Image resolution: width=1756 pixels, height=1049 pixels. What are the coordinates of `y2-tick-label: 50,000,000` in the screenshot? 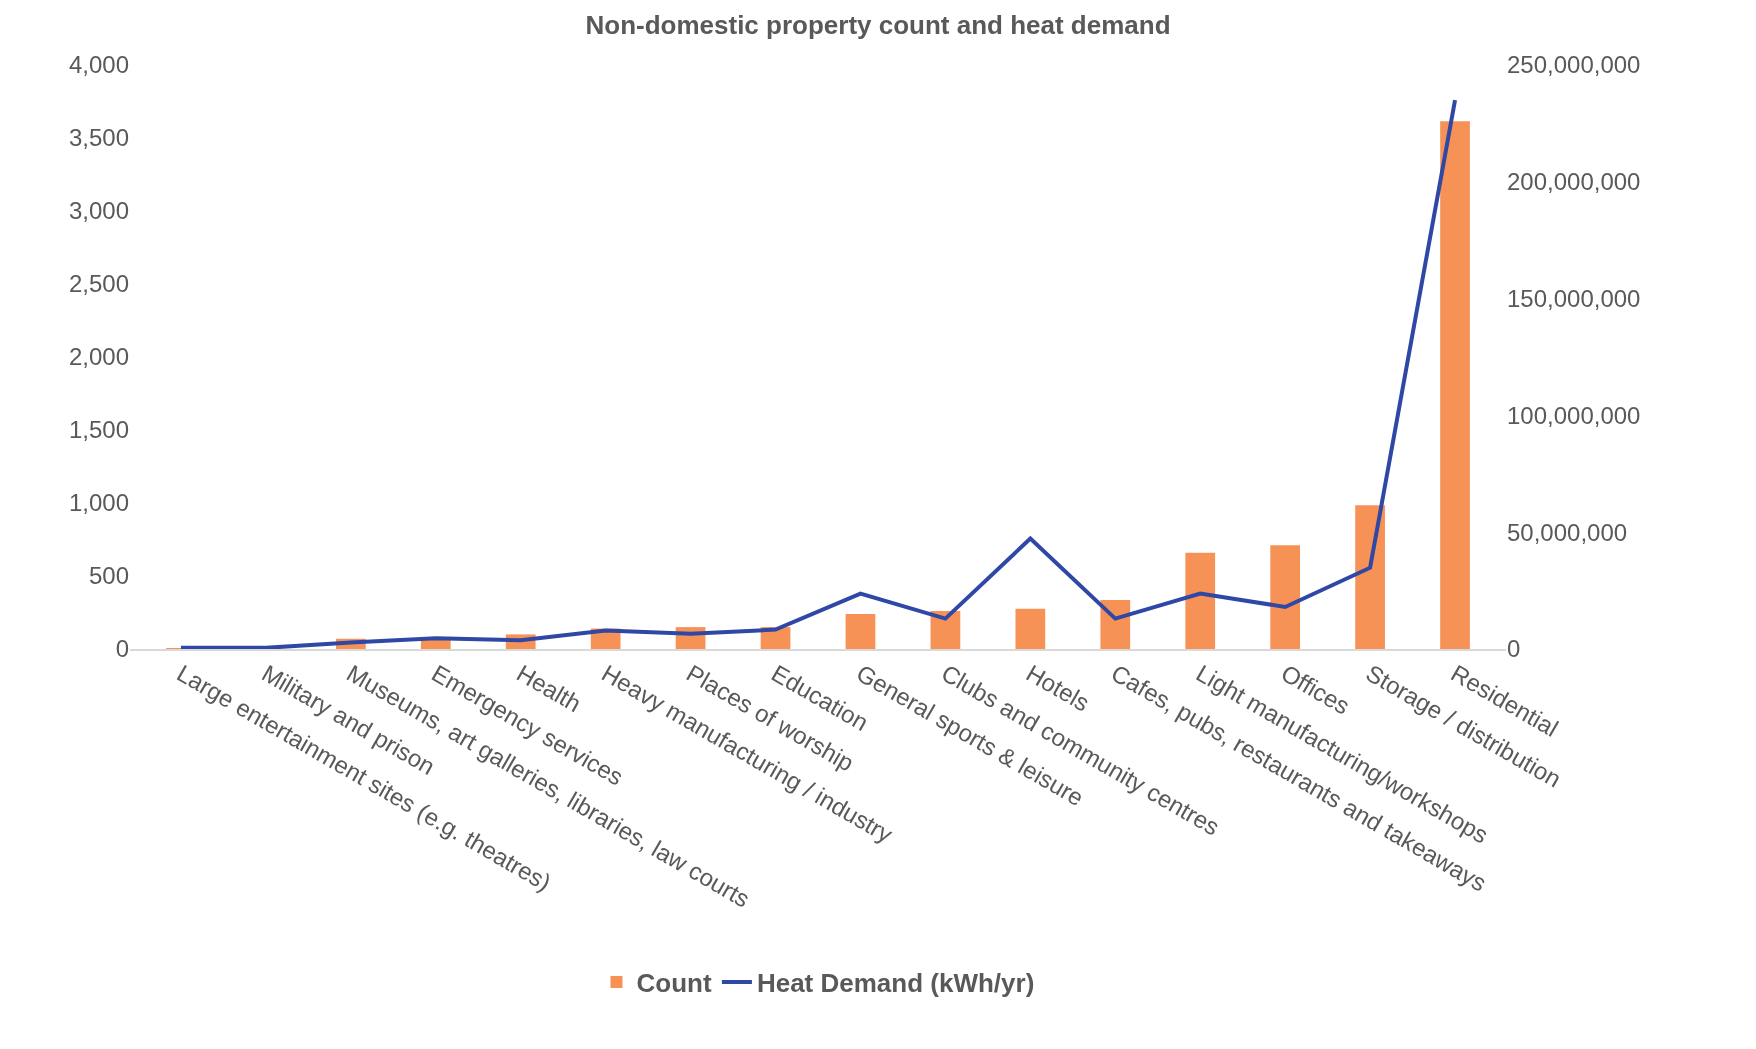 It's located at (1567, 532).